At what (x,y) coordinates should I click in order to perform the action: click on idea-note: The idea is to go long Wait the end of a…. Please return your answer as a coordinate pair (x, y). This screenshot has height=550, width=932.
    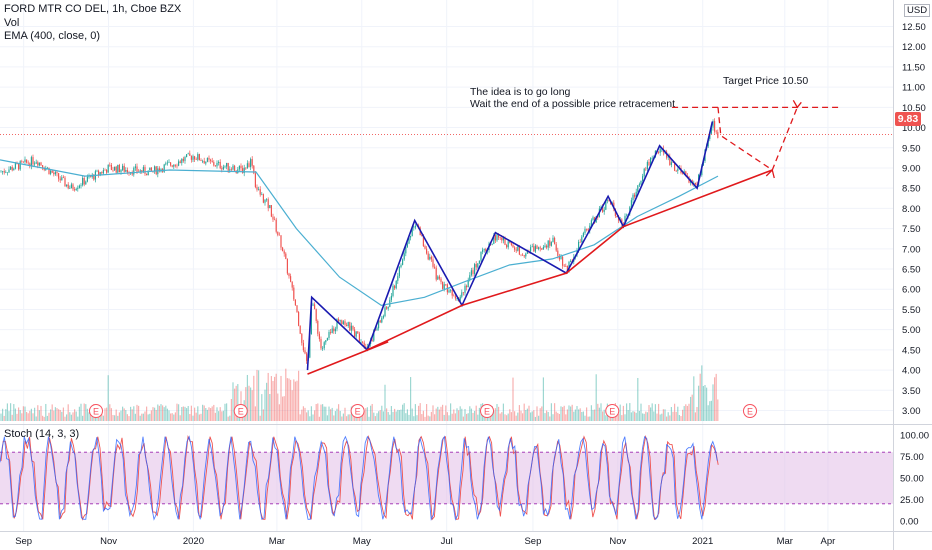
    Looking at the image, I should click on (572, 98).